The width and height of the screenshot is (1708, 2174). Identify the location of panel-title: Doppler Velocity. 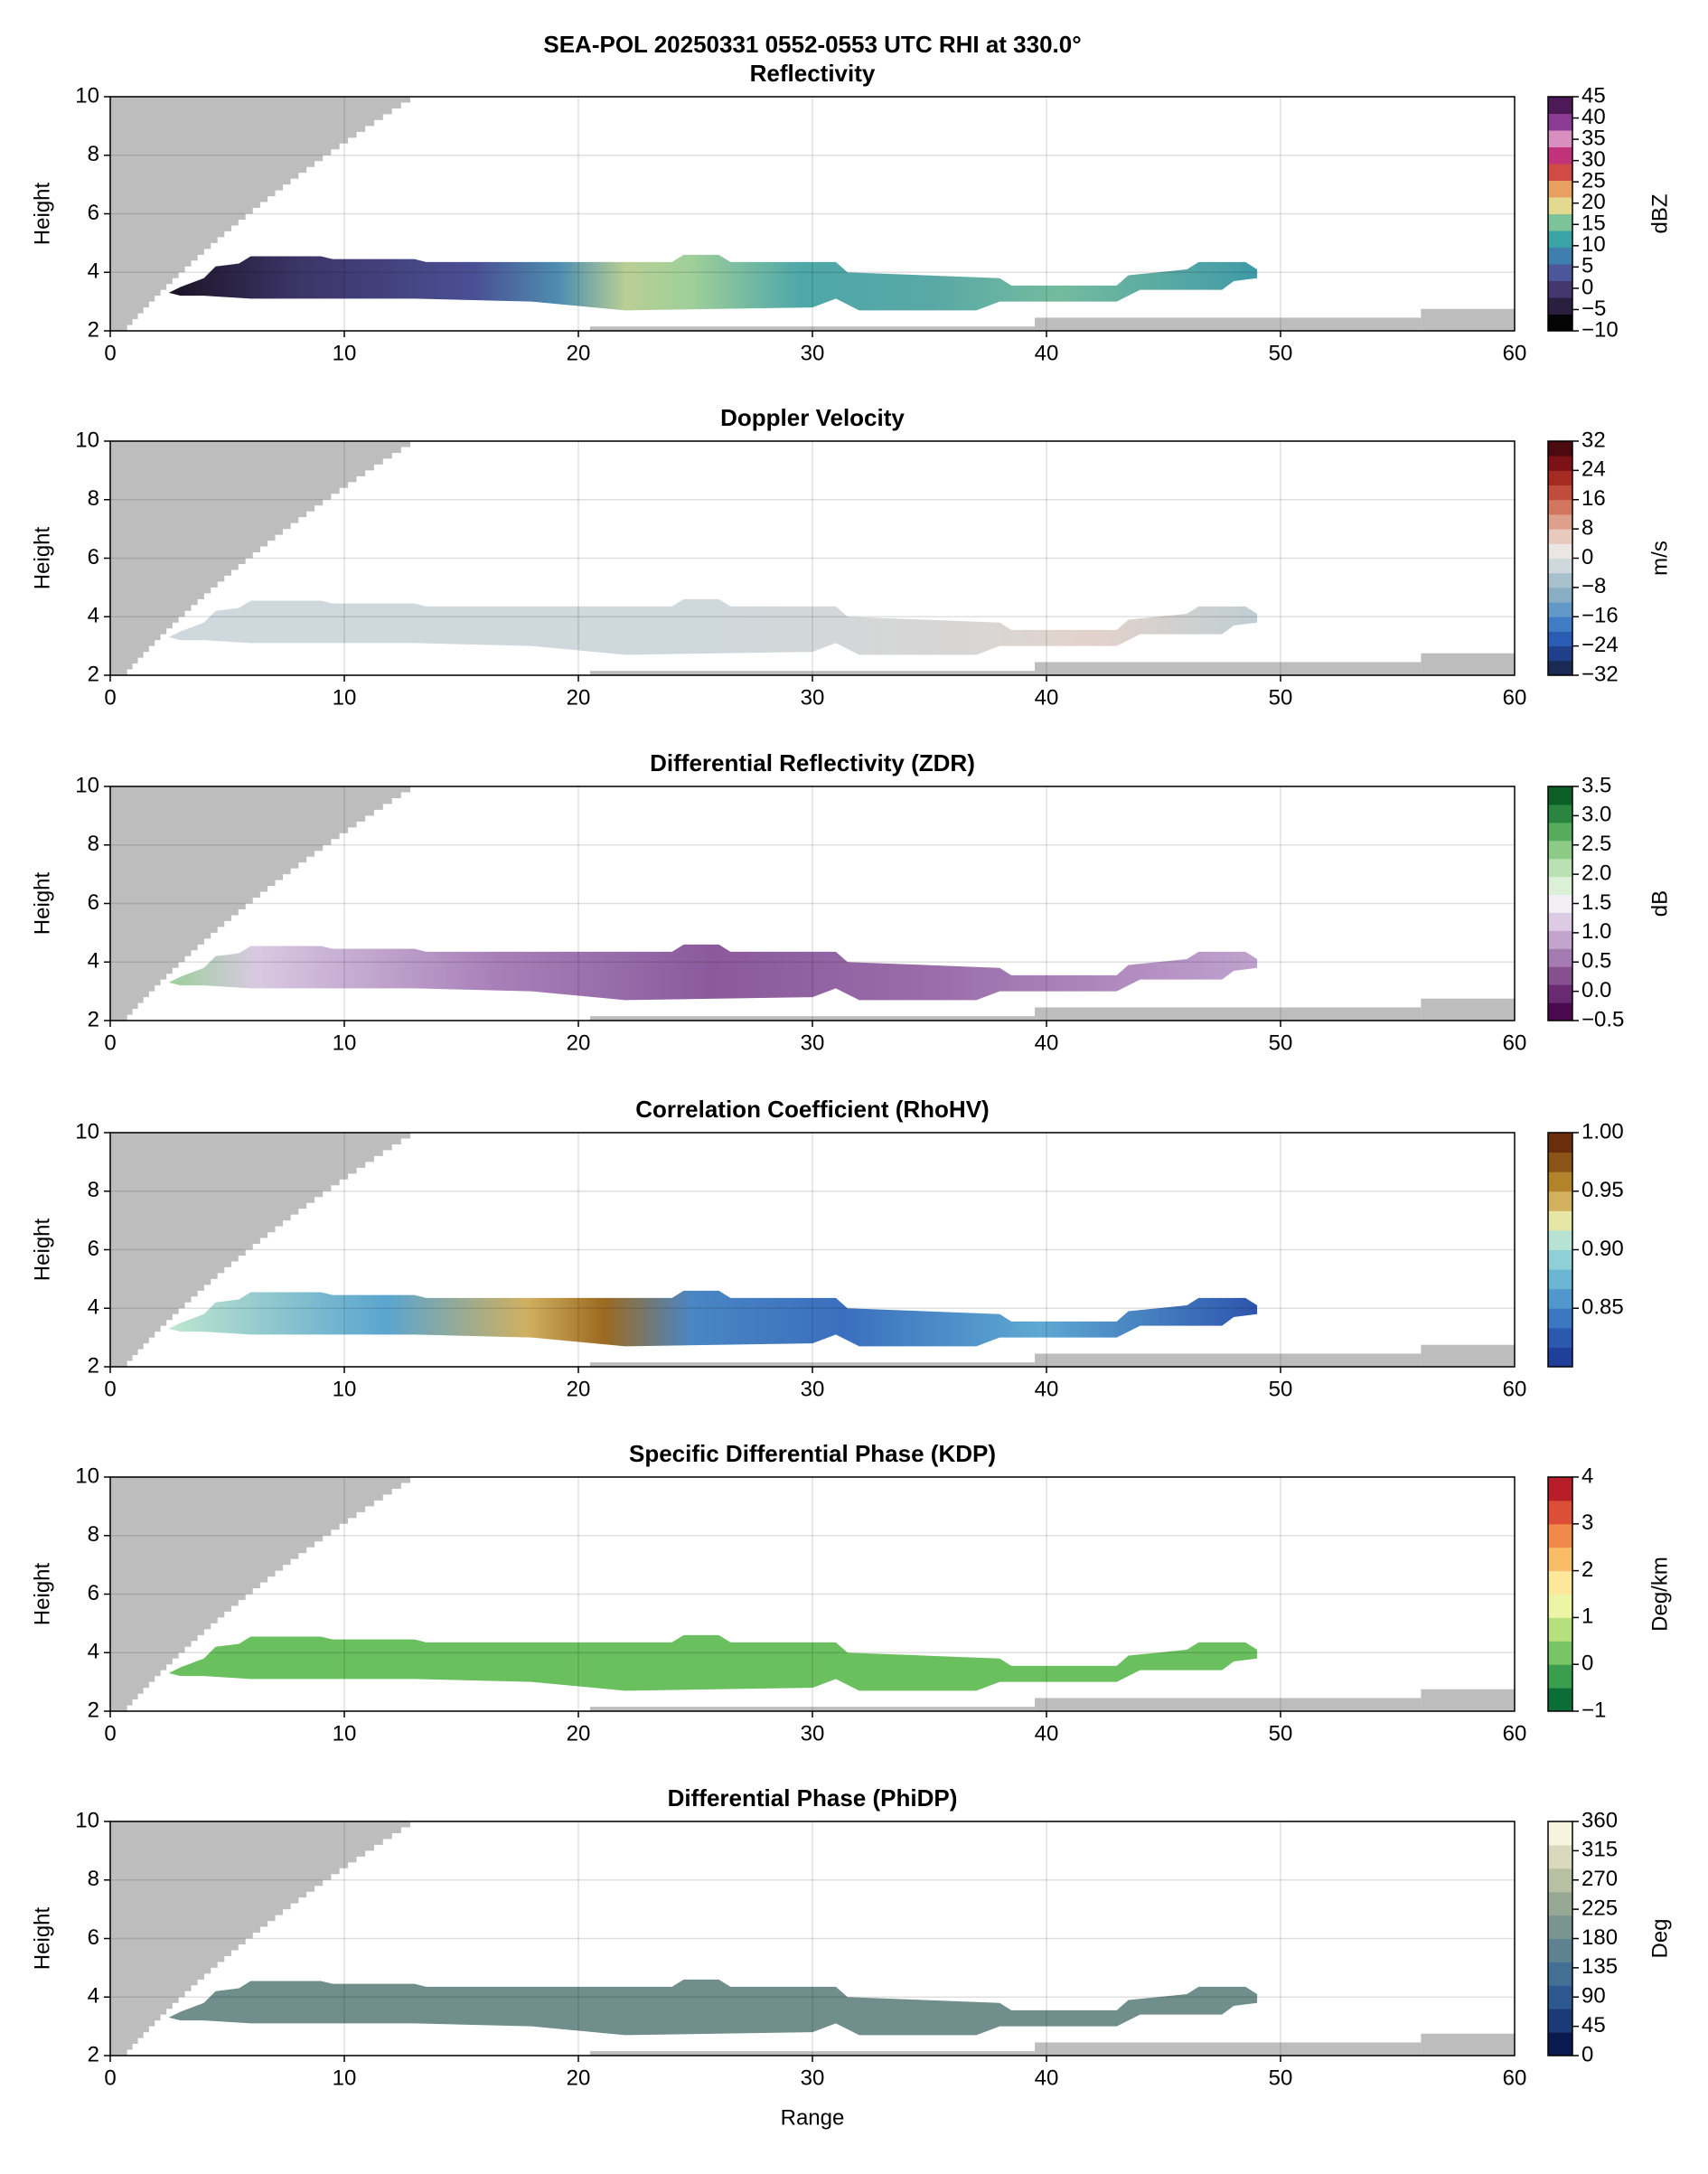
(812, 418).